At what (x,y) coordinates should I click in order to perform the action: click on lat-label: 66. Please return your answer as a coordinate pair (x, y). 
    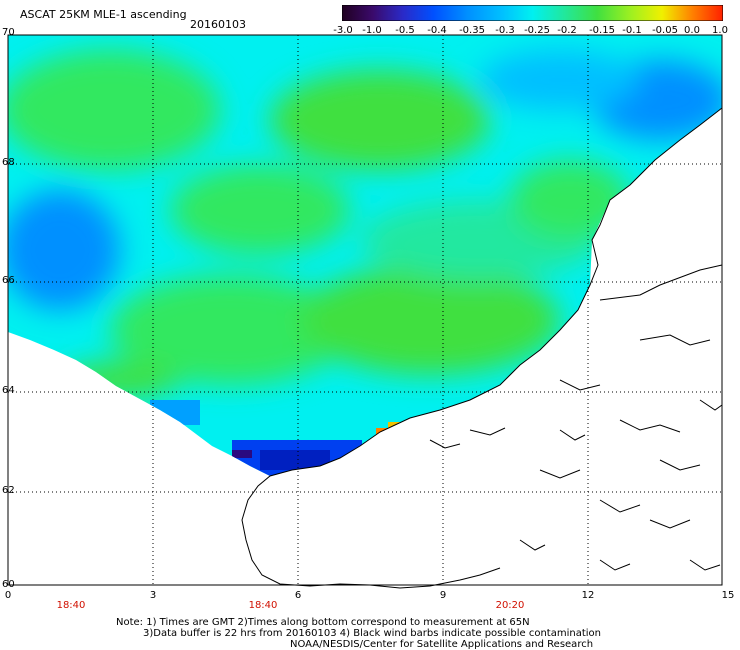
    Looking at the image, I should click on (8, 280).